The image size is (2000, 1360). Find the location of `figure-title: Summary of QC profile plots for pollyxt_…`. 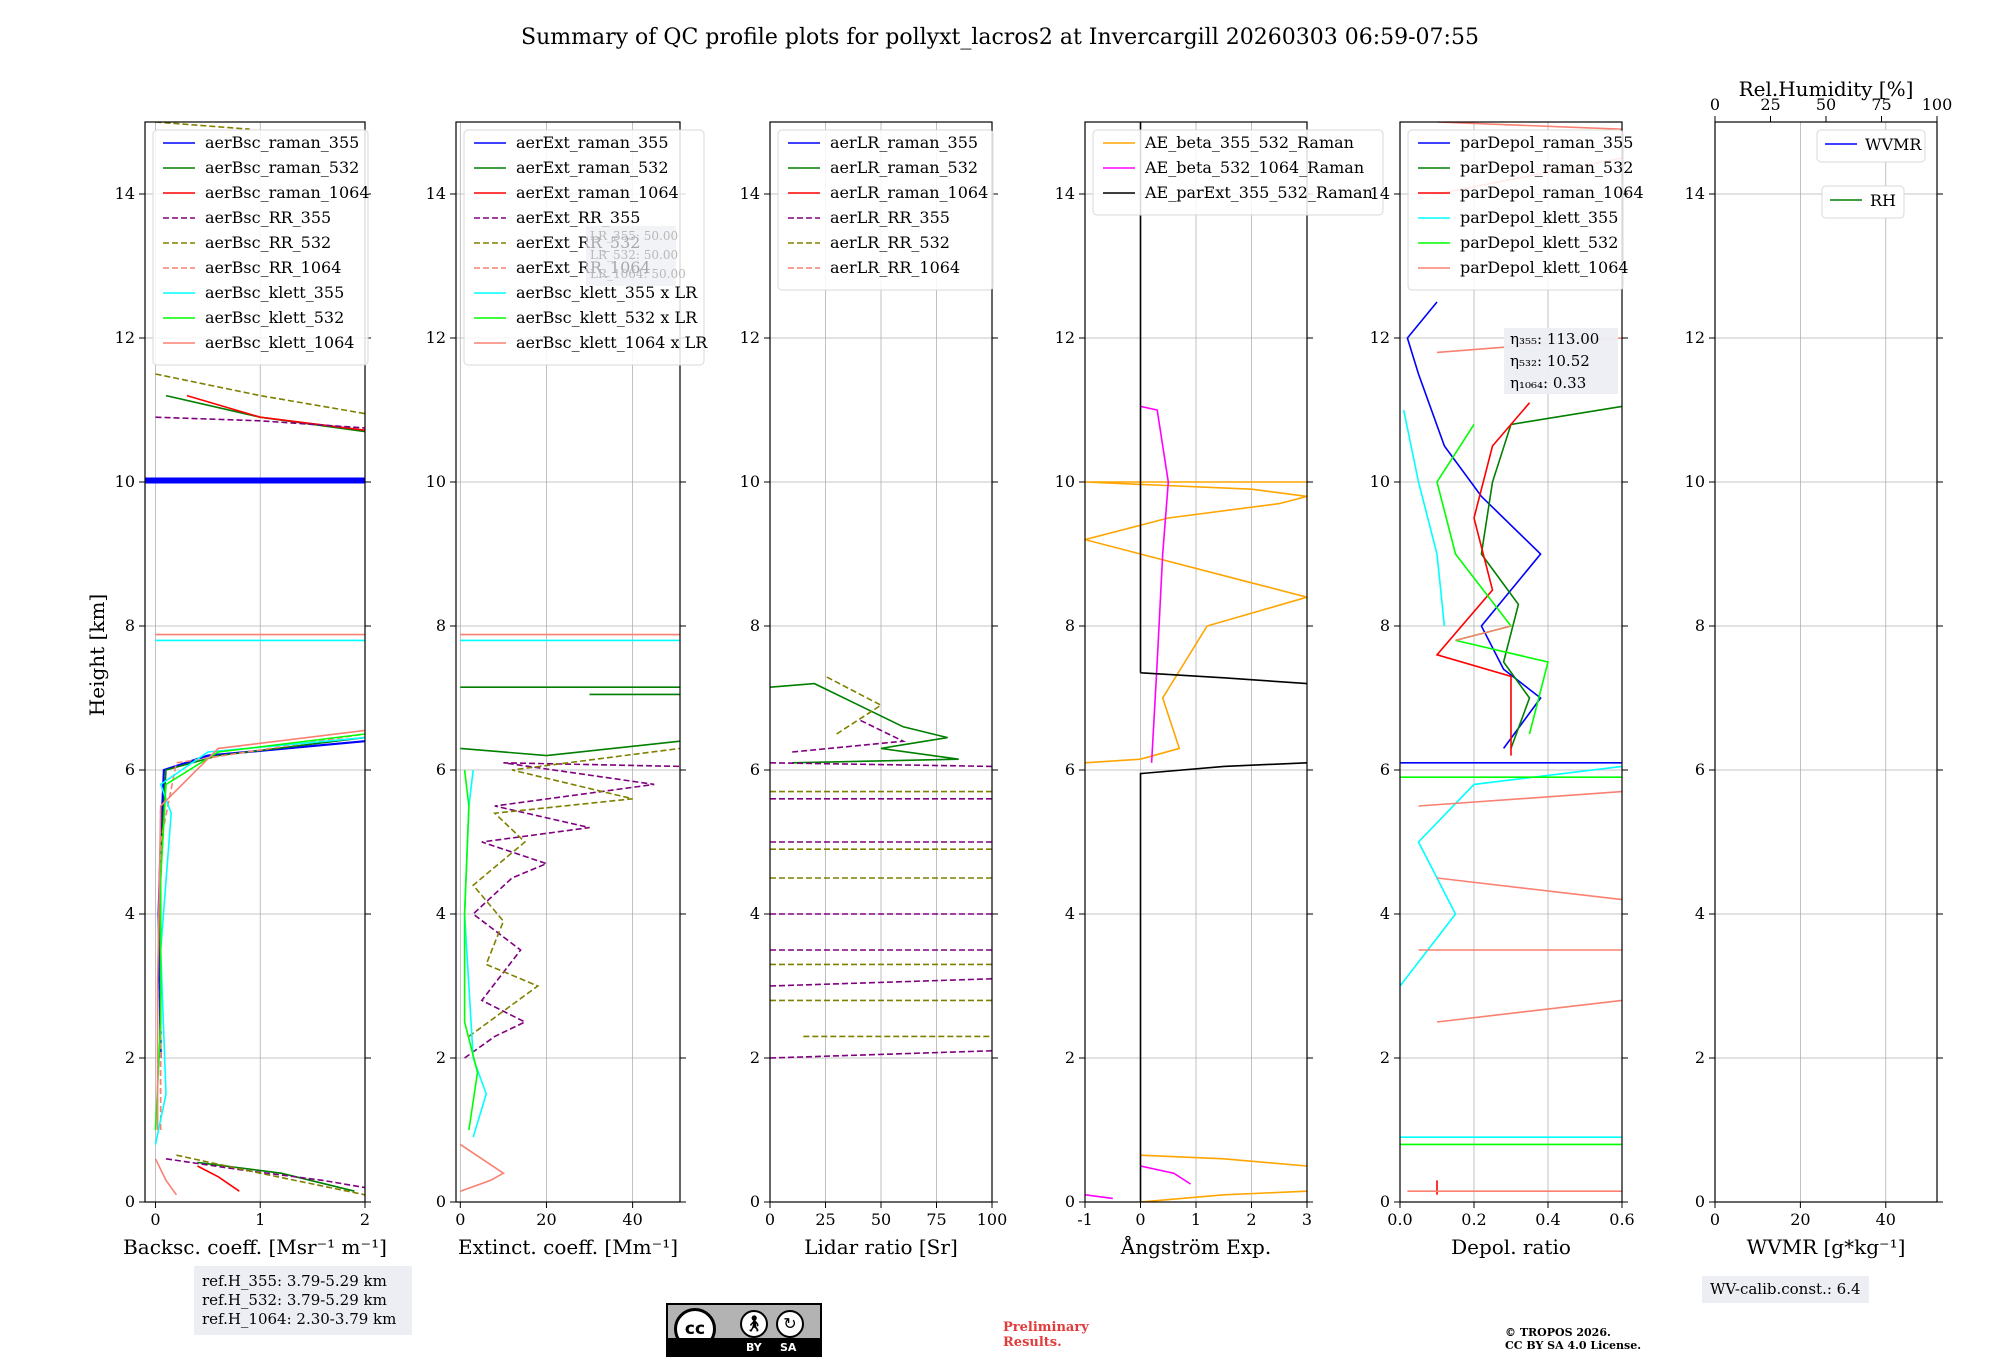

figure-title: Summary of QC profile plots for pollyxt_… is located at coordinates (1000, 37).